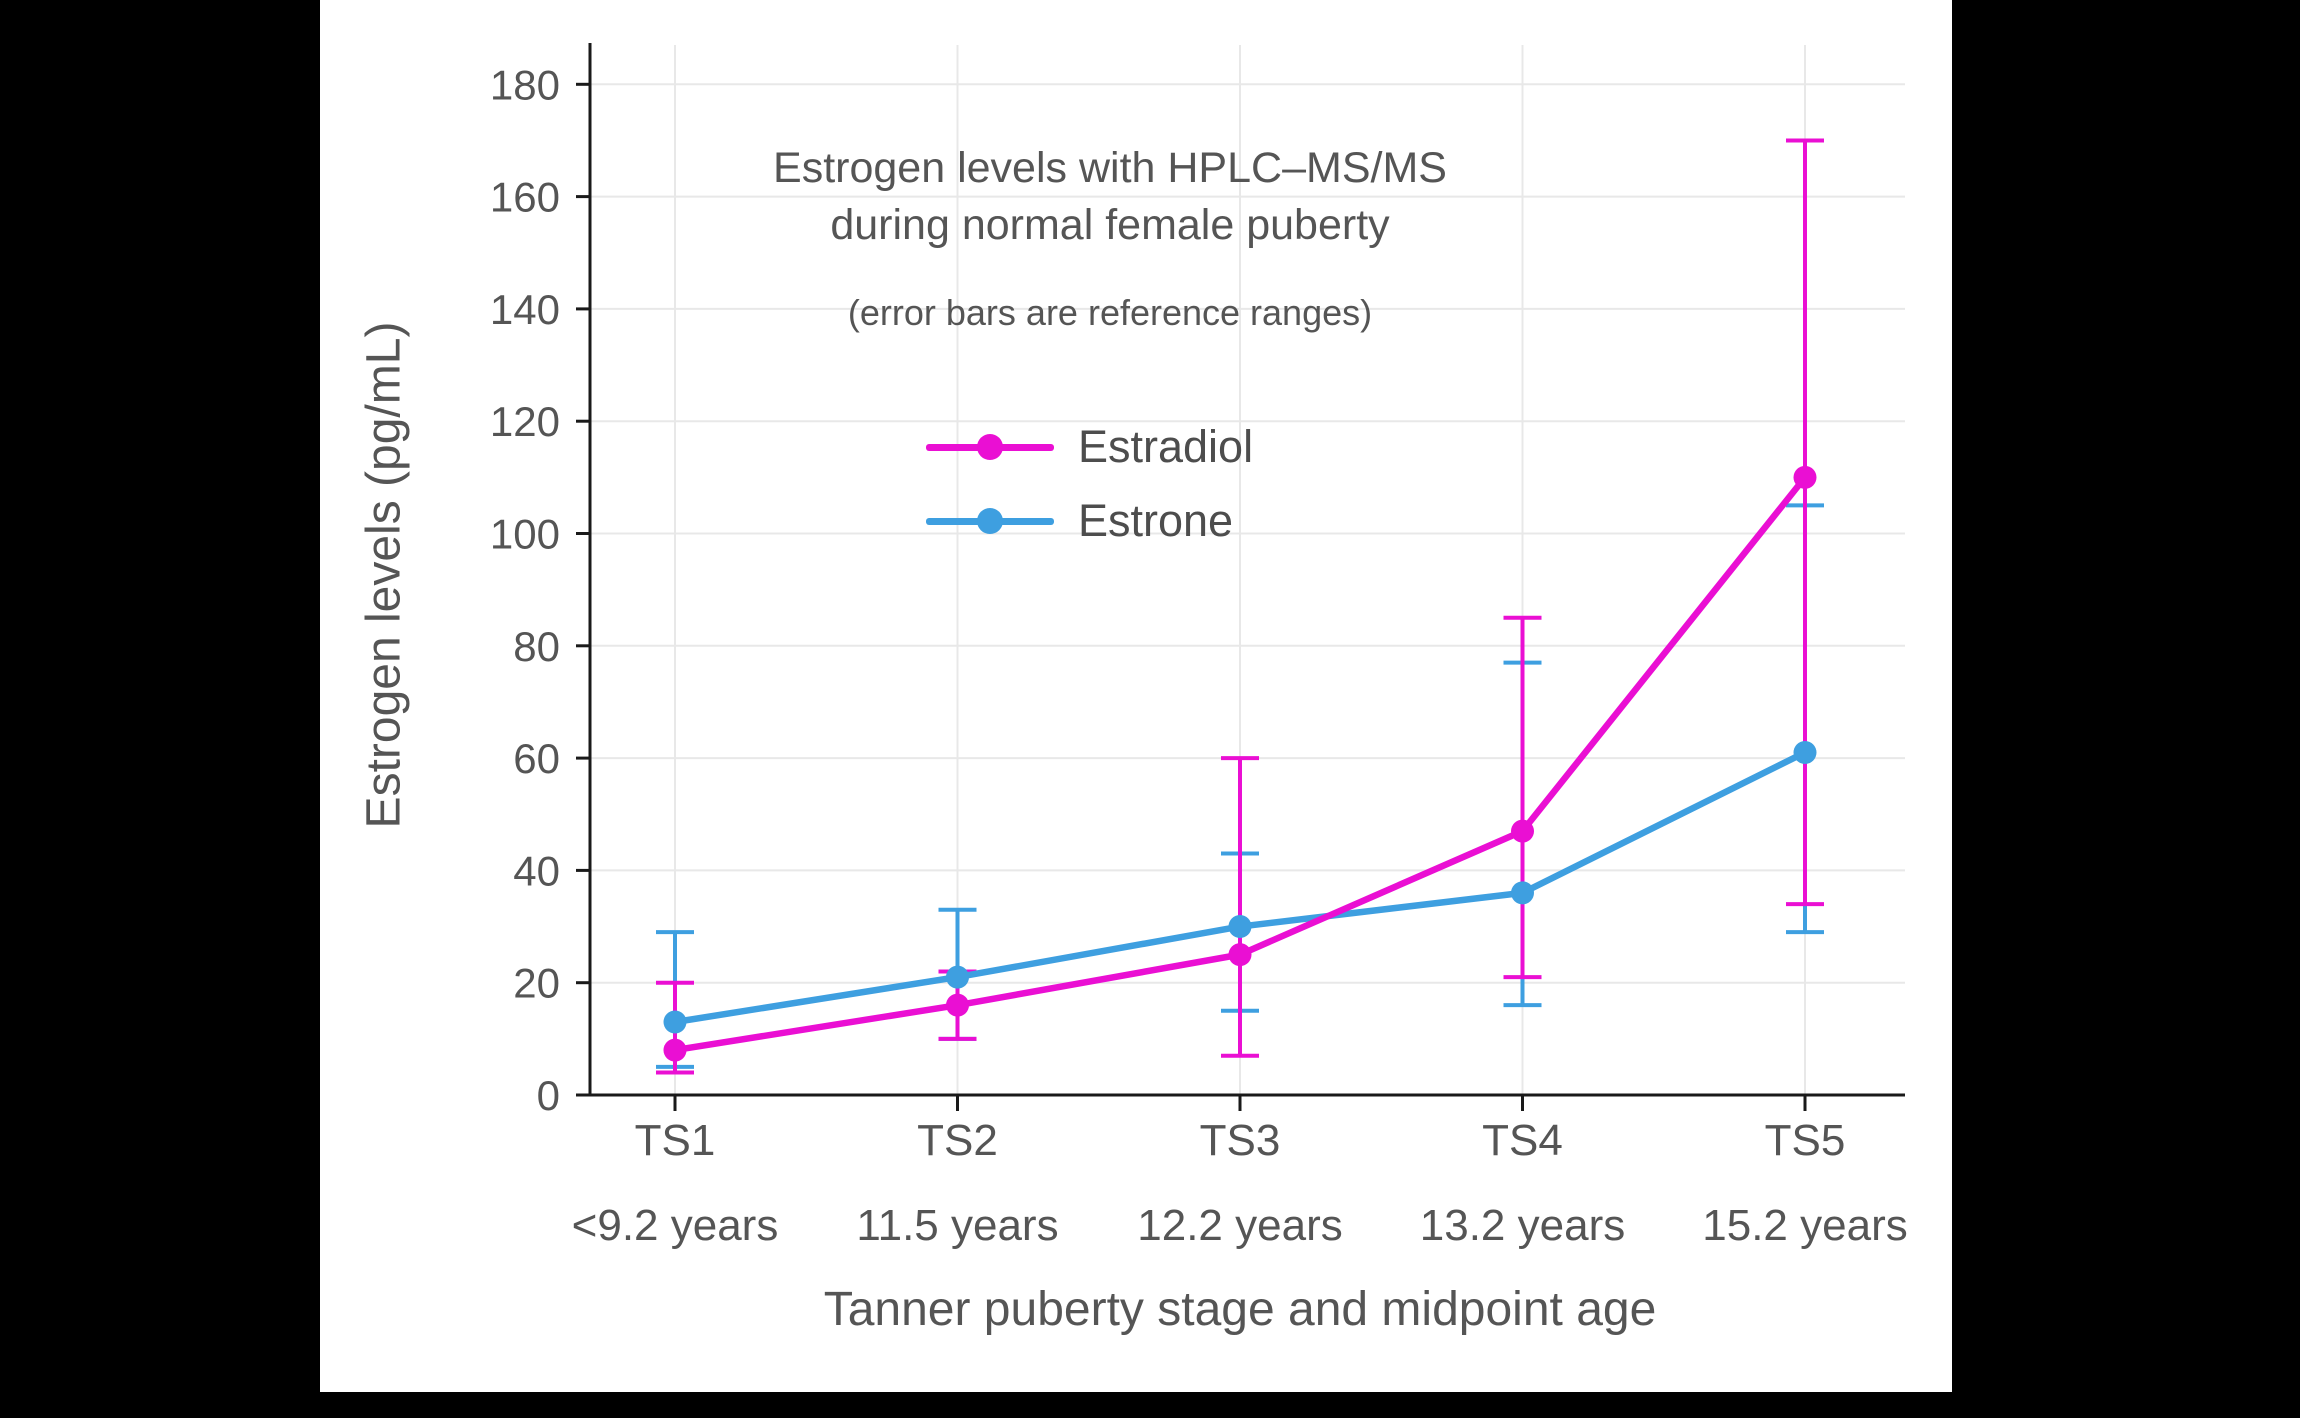 This screenshot has width=2300, height=1418. I want to click on svg-text: 40, so click(536, 870).